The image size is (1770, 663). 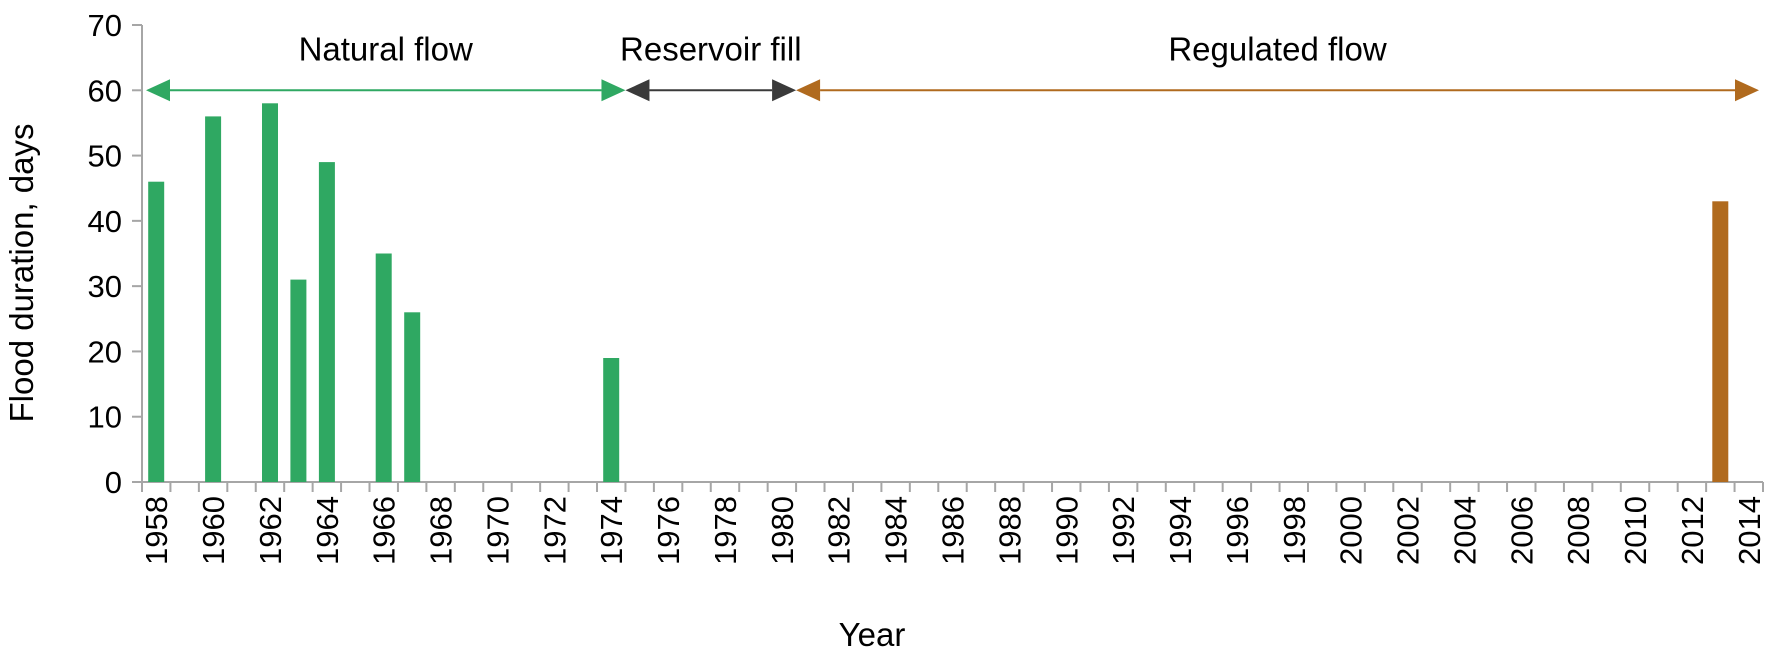 What do you see at coordinates (213, 530) in the screenshot?
I see `x-tick-label: 1960` at bounding box center [213, 530].